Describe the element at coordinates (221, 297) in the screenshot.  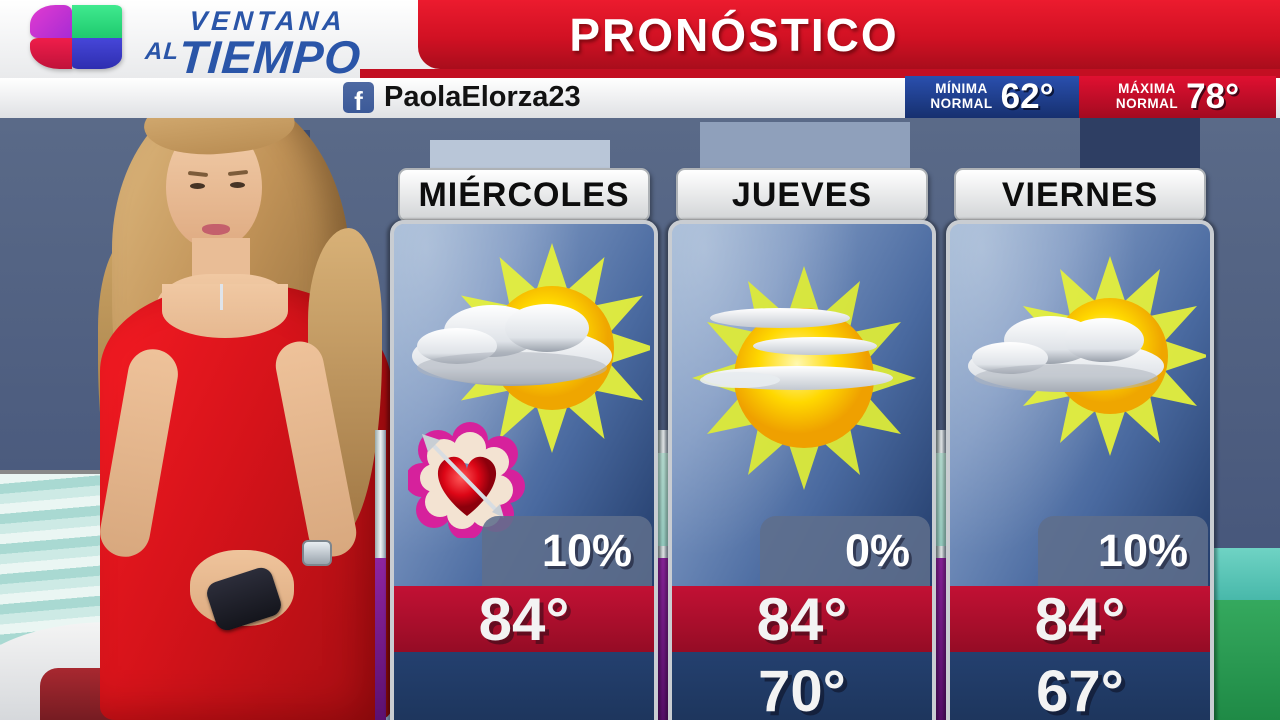
I see `presenter-necklace` at that location.